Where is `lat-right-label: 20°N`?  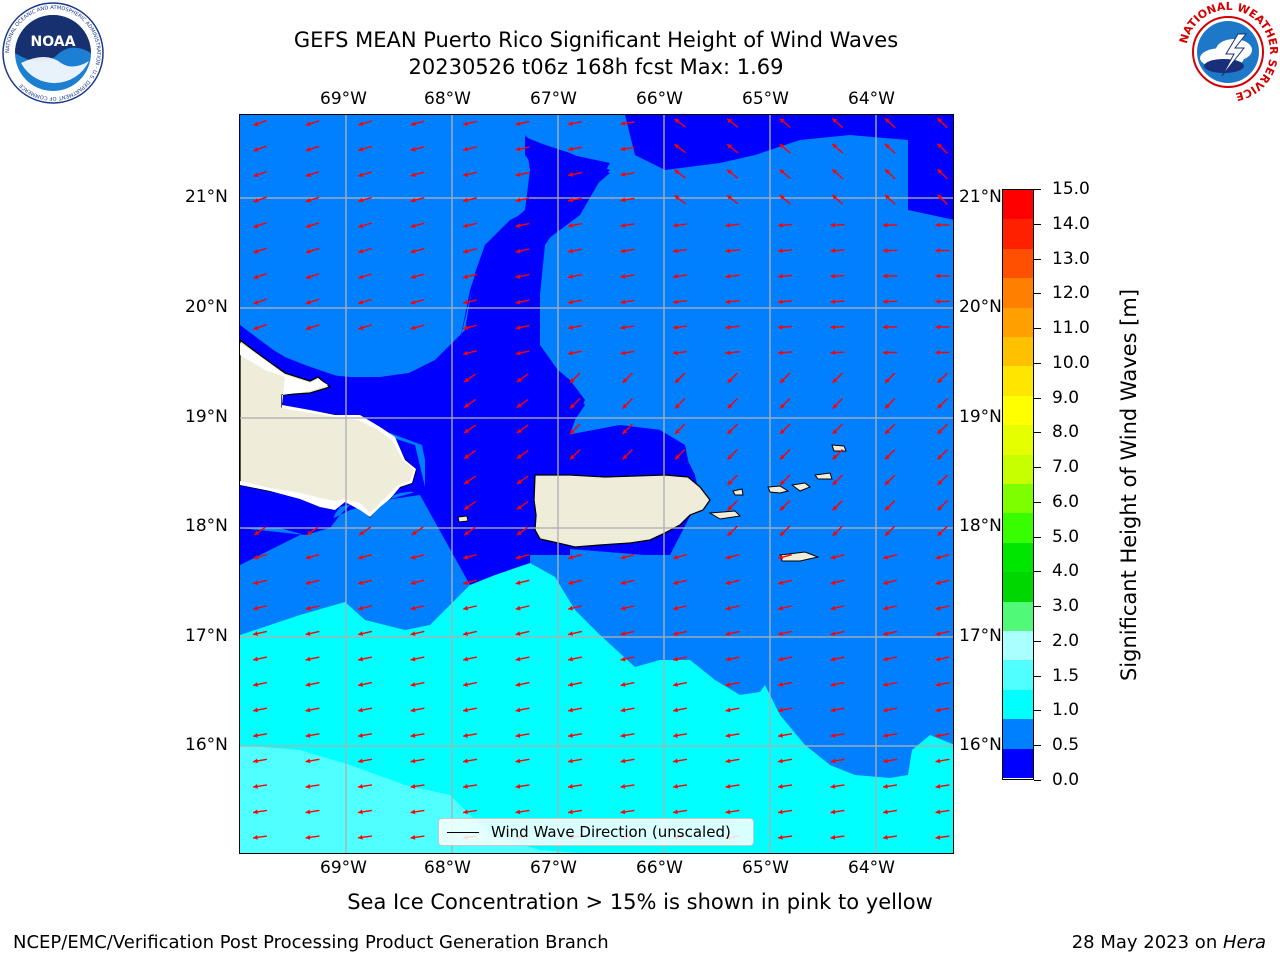
lat-right-label: 20°N is located at coordinates (980, 307).